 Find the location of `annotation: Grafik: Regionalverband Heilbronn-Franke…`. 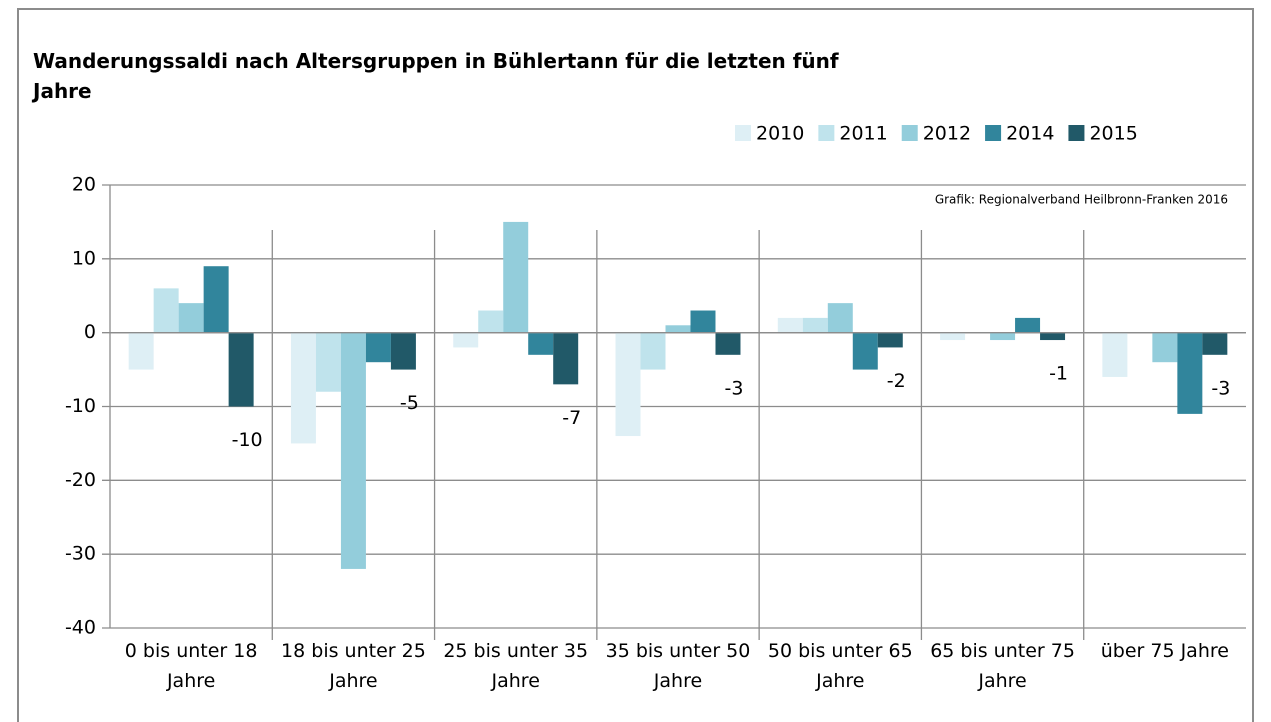

annotation: Grafik: Regionalverband Heilbronn-Franke… is located at coordinates (1081, 200).